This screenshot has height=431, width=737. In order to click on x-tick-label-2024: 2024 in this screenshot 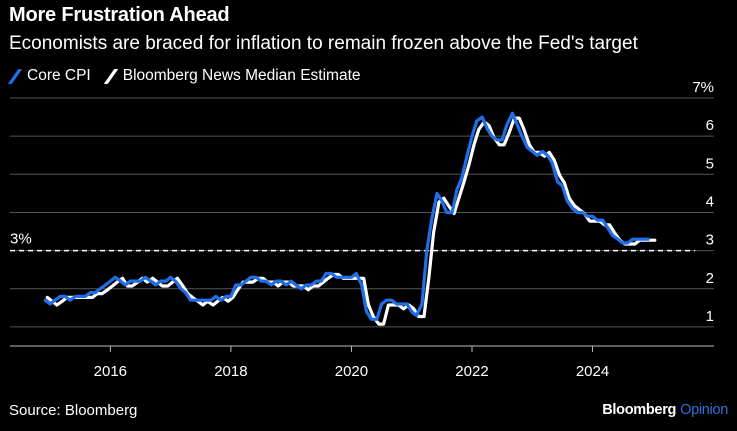, I will do `click(592, 371)`.